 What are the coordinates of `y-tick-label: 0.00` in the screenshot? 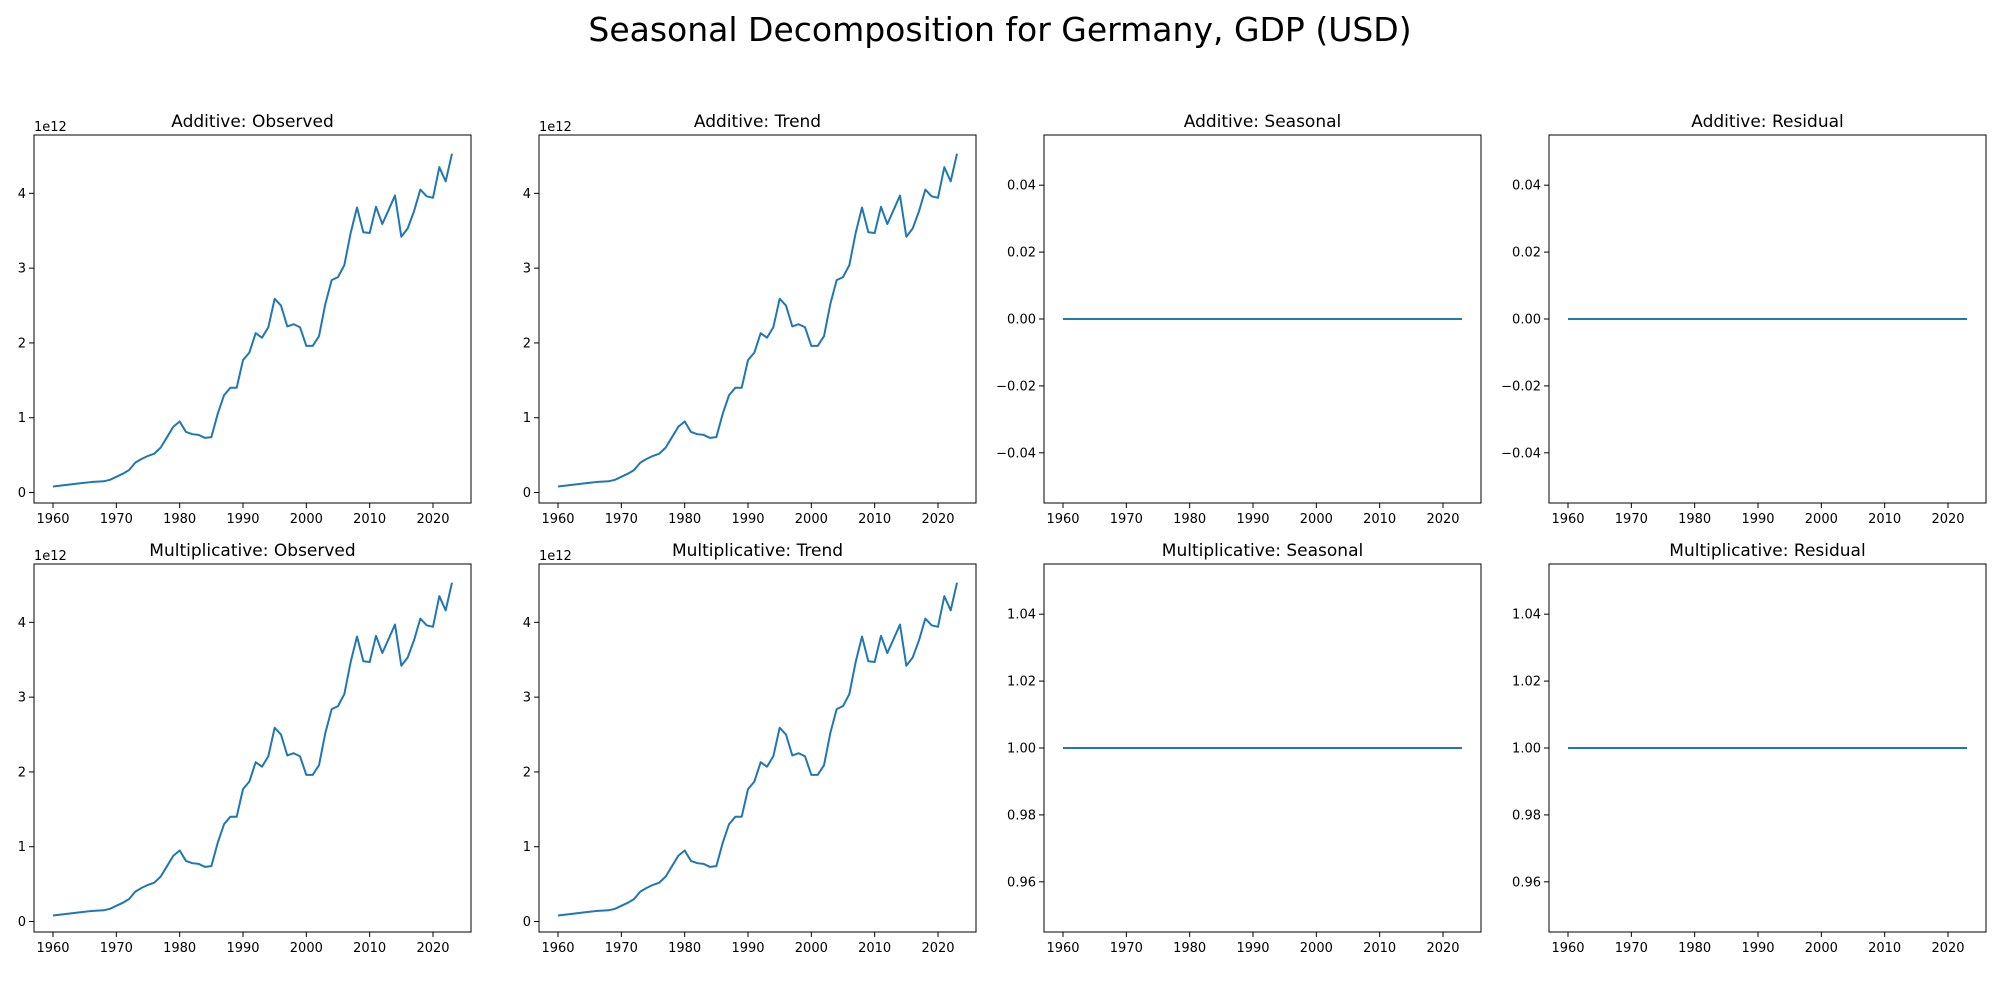 It's located at (1021, 320).